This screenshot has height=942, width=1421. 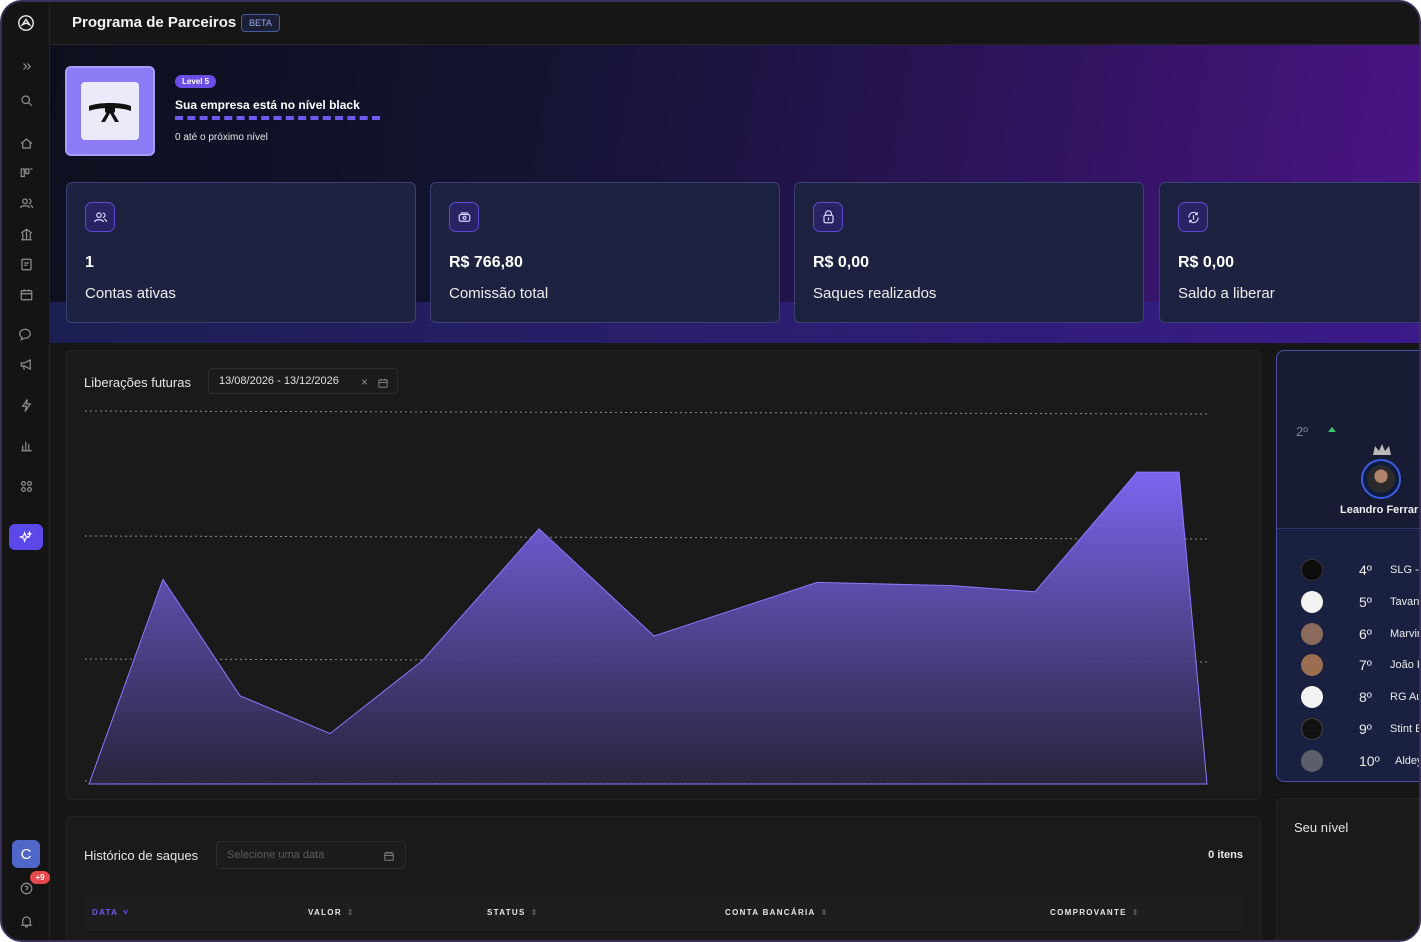 I want to click on ranking-row: 9º Stint E, so click(x=1361, y=729).